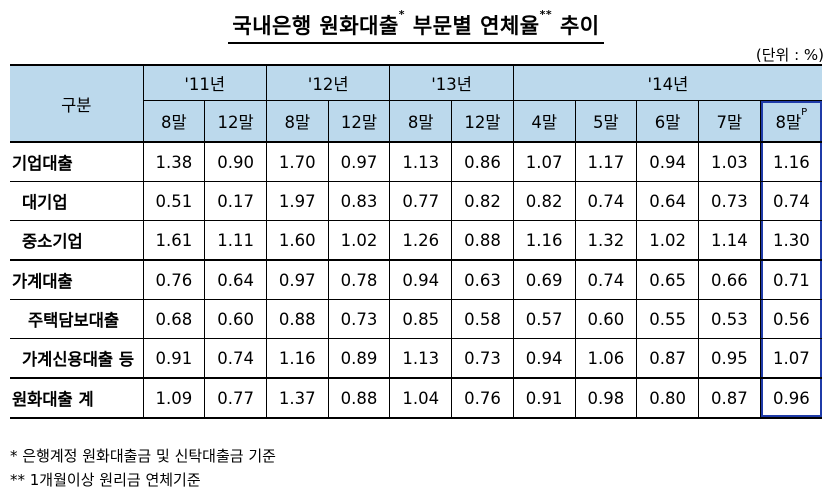 The width and height of the screenshot is (832, 502). What do you see at coordinates (476, 26) in the screenshot?
I see `title-text-2: 부문별 연체율` at bounding box center [476, 26].